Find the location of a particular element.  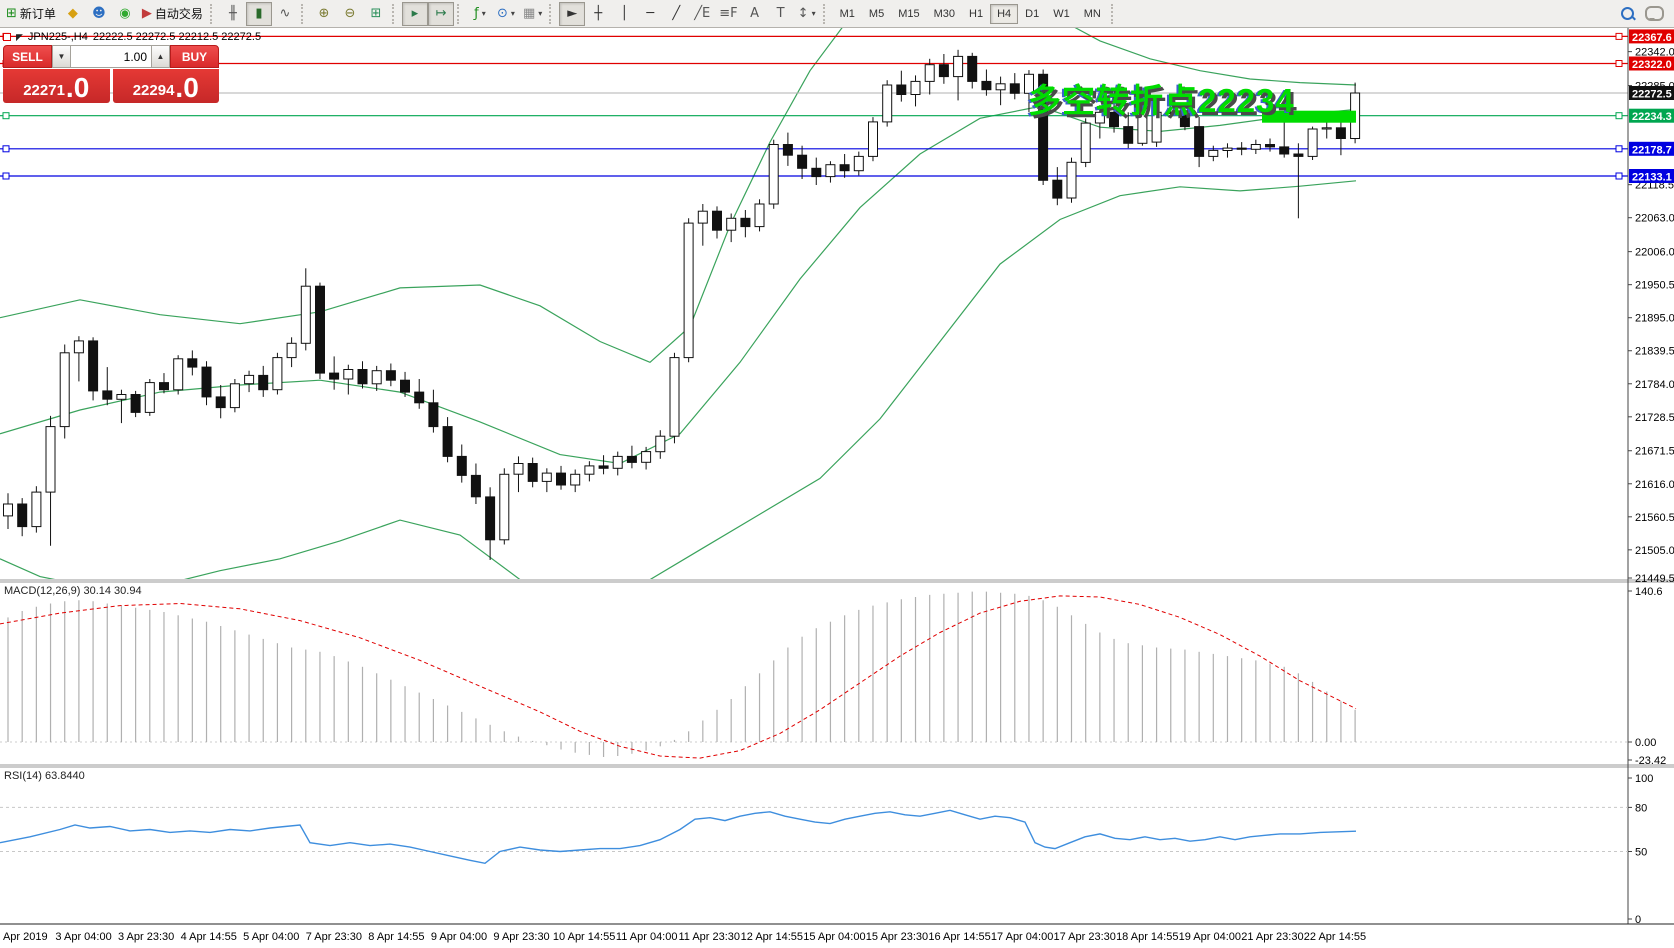

indicator-labels: MACD(12,26,9) 30.14 30.94 RSI(14) 63.8440 is located at coordinates (73, 683).